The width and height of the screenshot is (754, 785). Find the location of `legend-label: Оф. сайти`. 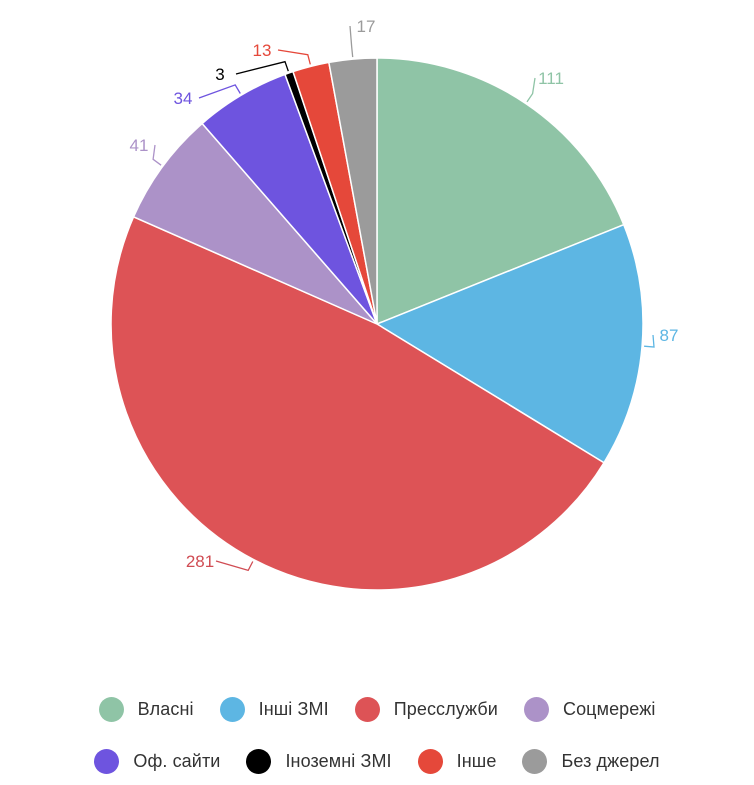

legend-label: Оф. сайти is located at coordinates (177, 761).